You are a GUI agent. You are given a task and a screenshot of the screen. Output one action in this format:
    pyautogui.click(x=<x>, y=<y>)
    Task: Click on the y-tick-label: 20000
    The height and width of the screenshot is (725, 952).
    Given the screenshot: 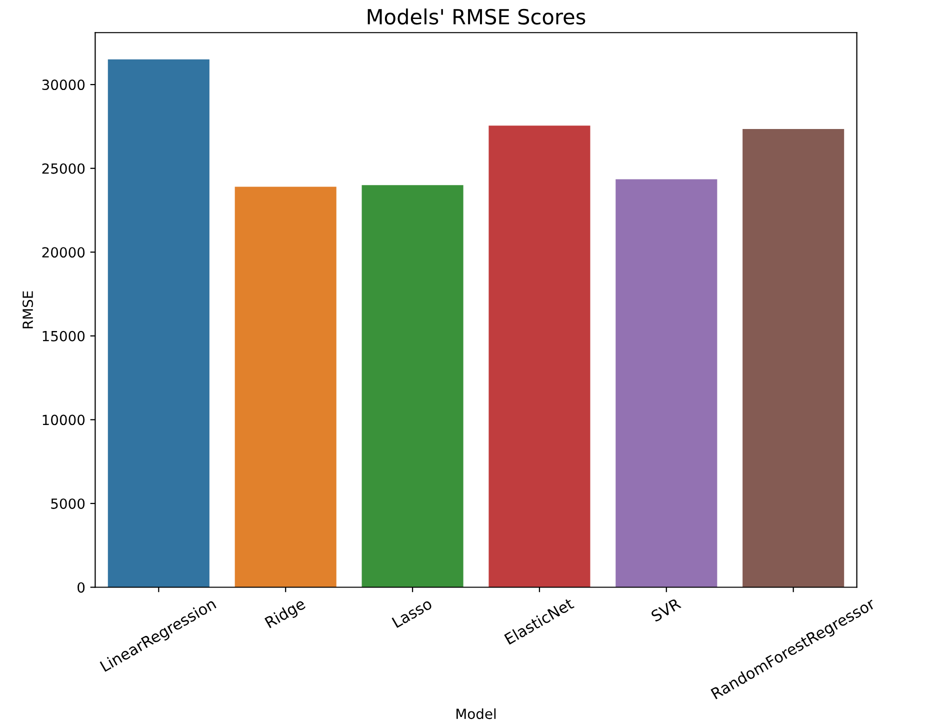 What is the action you would take?
    pyautogui.click(x=63, y=252)
    